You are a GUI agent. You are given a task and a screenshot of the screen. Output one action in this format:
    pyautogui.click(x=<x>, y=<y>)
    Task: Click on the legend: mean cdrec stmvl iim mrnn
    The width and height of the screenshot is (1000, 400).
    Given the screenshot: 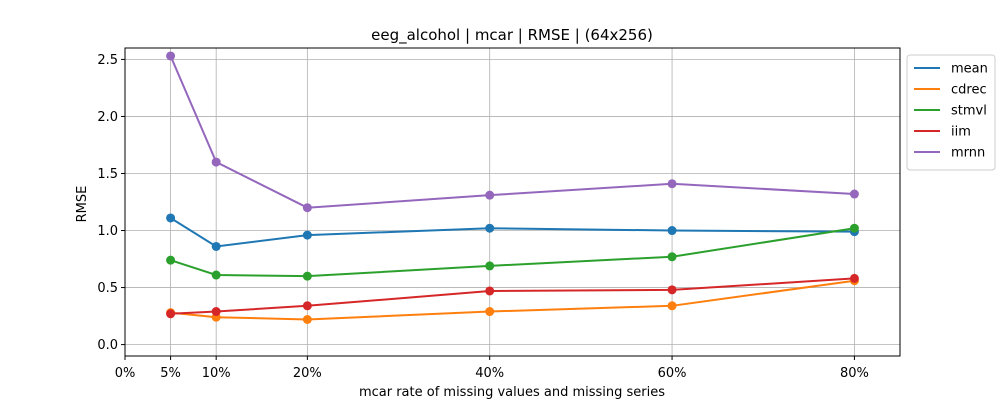 What is the action you would take?
    pyautogui.click(x=951, y=112)
    